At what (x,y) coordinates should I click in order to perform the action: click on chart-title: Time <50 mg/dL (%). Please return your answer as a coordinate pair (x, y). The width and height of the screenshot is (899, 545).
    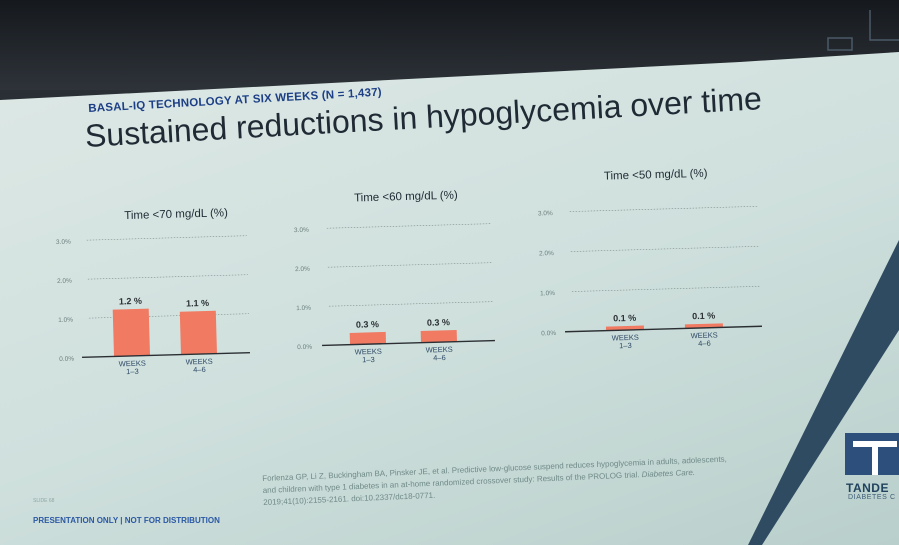
    Looking at the image, I should click on (656, 175).